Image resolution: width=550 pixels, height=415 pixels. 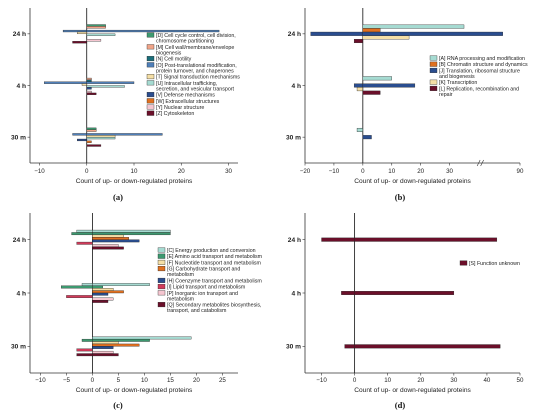 What do you see at coordinates (479, 92) in the screenshot?
I see `legend-entry: [L] Replication, recombination and repair` at bounding box center [479, 92].